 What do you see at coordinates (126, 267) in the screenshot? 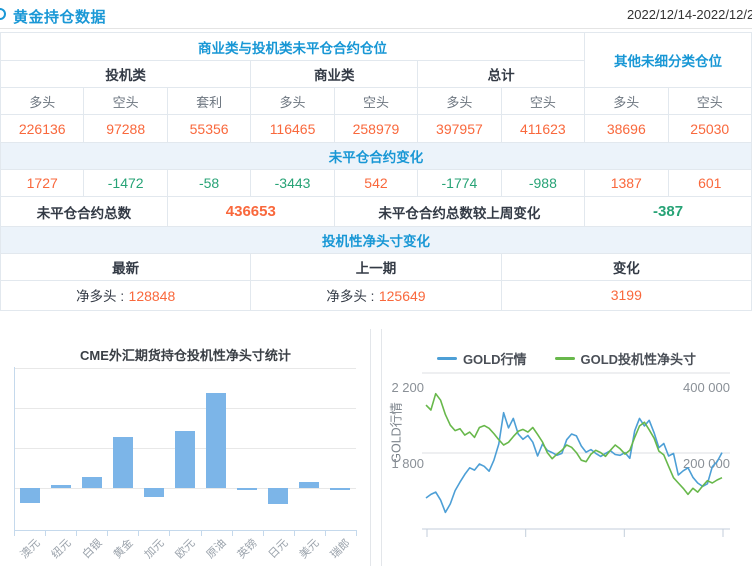
I see `net-header-latest: 最新` at bounding box center [126, 267].